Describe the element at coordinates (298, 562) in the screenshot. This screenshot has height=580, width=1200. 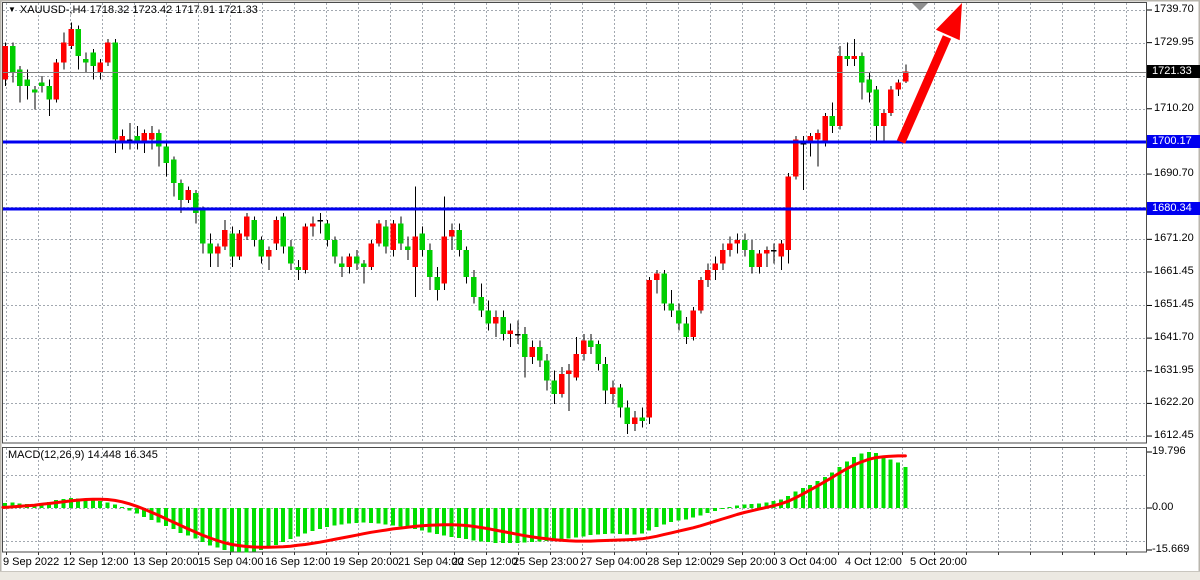
I see `time-axis-label: 16 Sep 12:00` at that location.